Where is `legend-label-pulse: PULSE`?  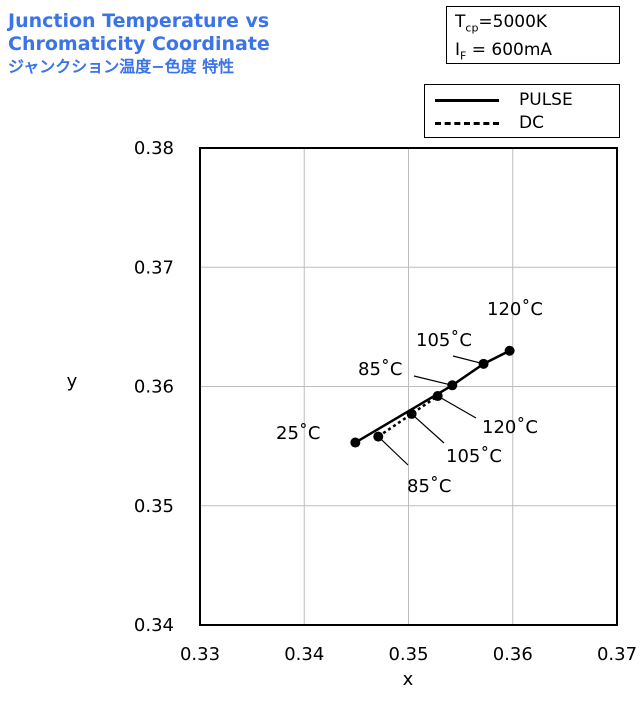
legend-label-pulse: PULSE is located at coordinates (546, 100).